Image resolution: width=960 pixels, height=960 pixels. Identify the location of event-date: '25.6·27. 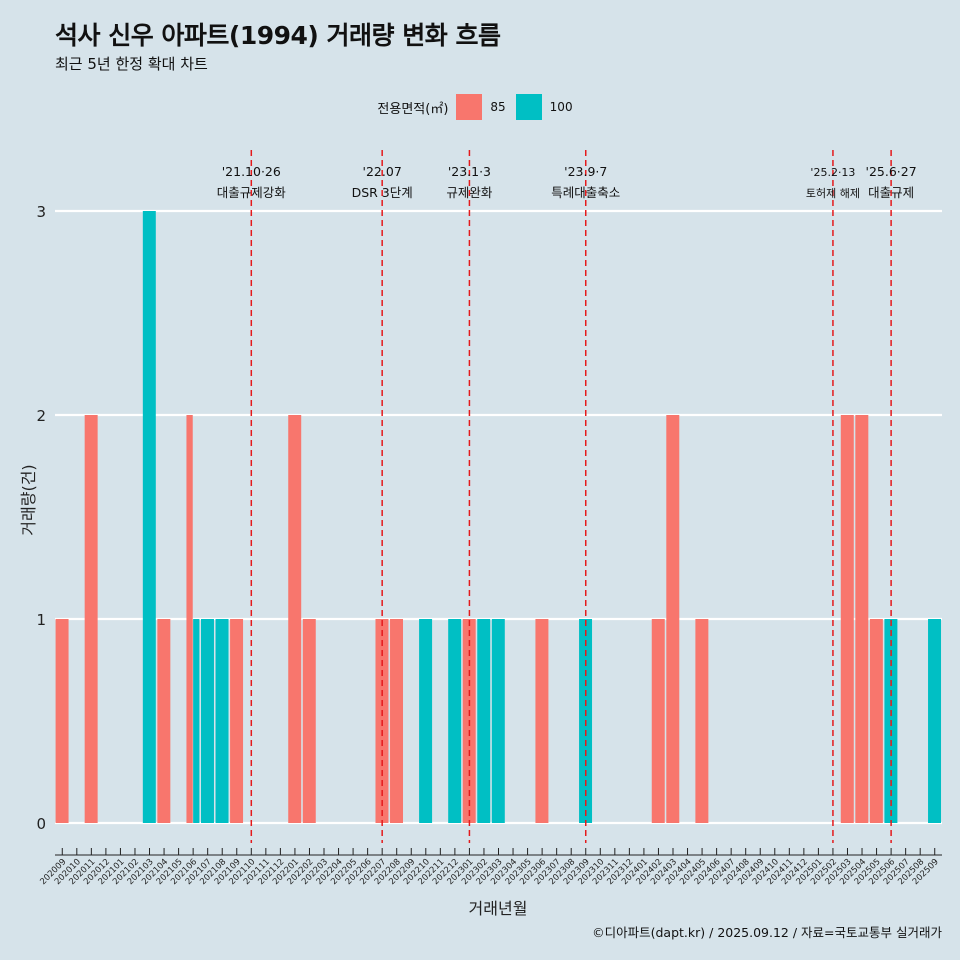
(891, 171).